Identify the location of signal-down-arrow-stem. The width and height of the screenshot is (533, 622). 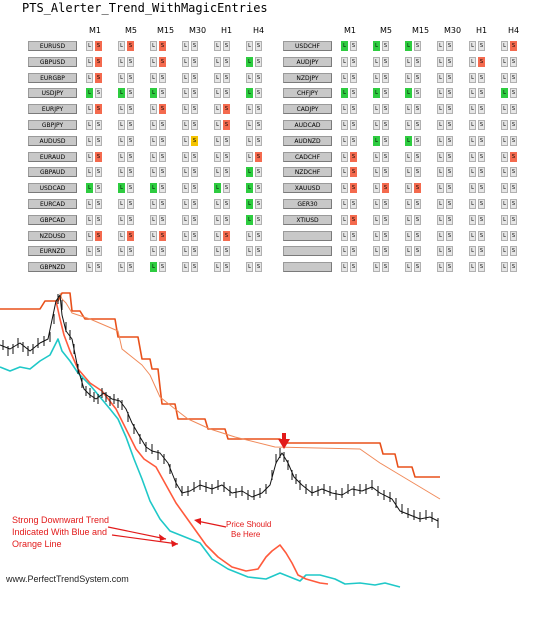
(284, 436).